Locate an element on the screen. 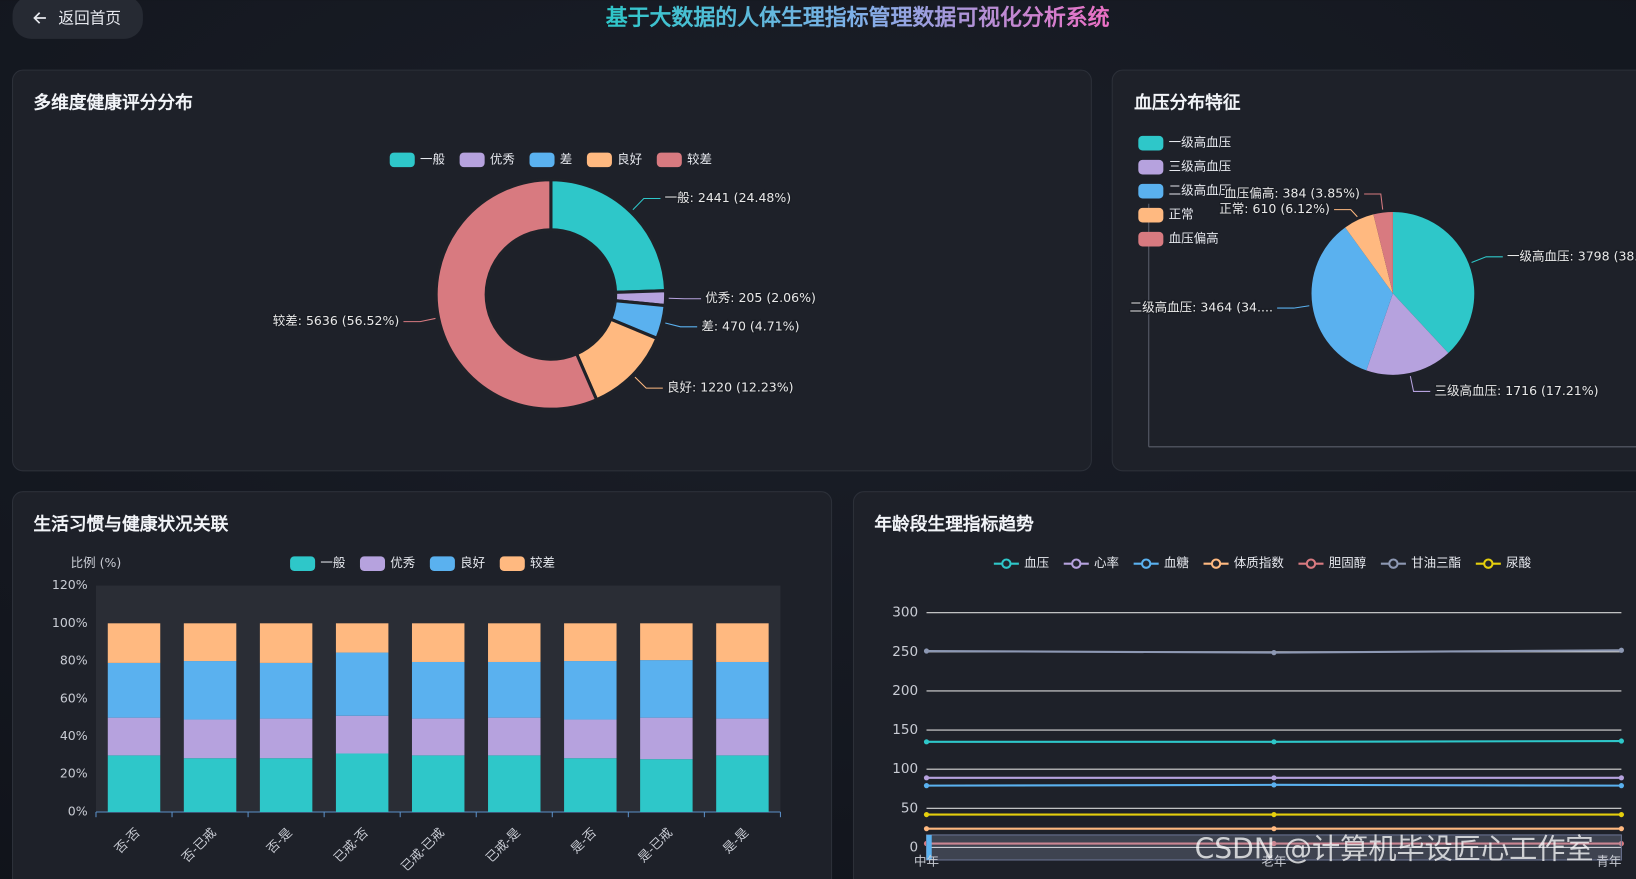 The width and height of the screenshot is (1636, 879). legend-label: 优秀 is located at coordinates (503, 158).